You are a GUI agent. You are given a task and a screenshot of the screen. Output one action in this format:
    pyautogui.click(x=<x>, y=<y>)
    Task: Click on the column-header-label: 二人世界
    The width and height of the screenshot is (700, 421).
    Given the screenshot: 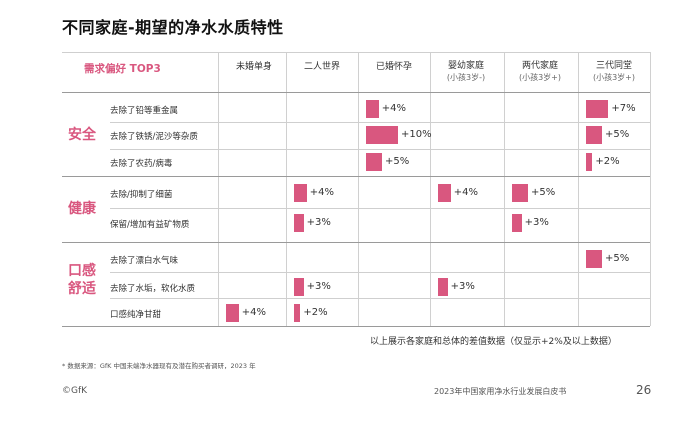 What is the action you would take?
    pyautogui.click(x=321, y=67)
    